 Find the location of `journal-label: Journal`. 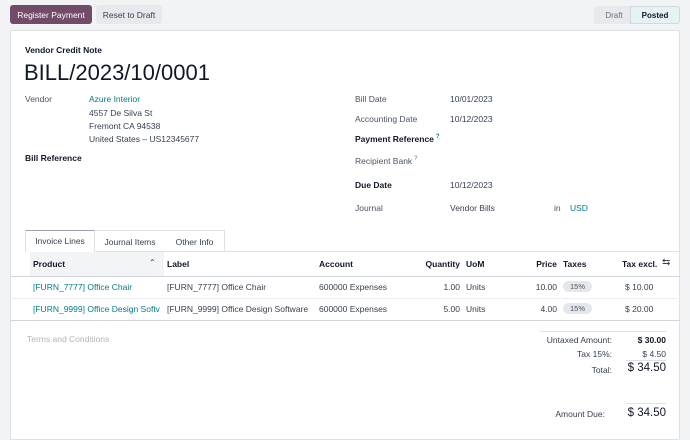

journal-label: Journal is located at coordinates (369, 208).